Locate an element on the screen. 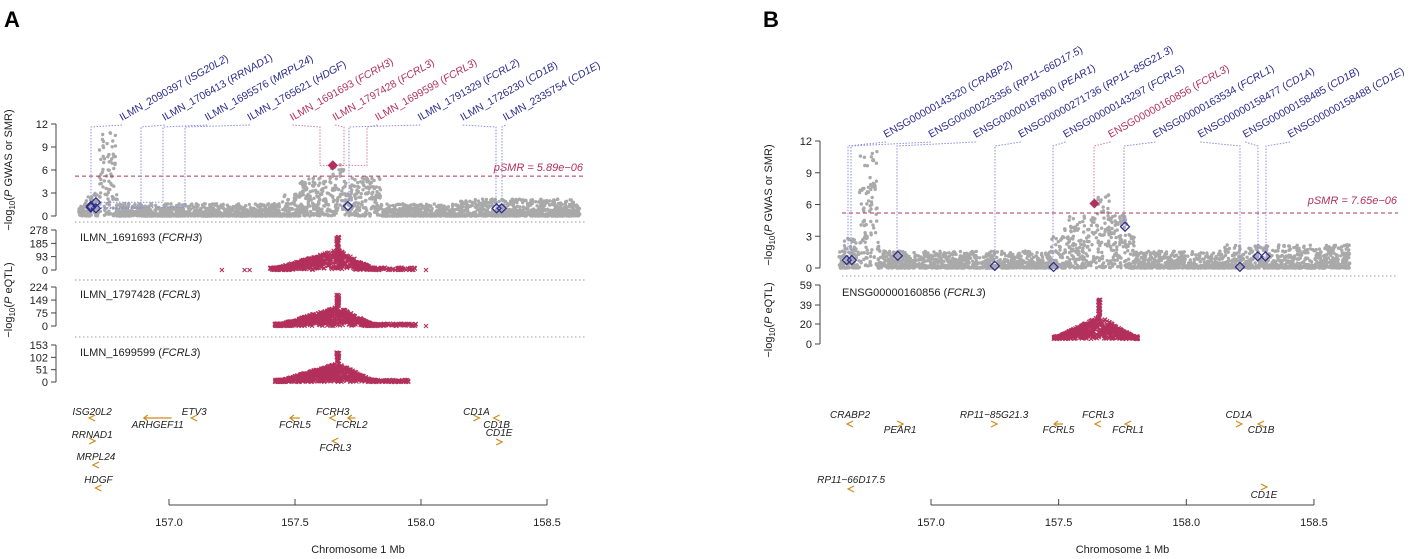 The width and height of the screenshot is (1418, 559). eqtl-y-axis-tick-label: 153 is located at coordinates (39, 346).